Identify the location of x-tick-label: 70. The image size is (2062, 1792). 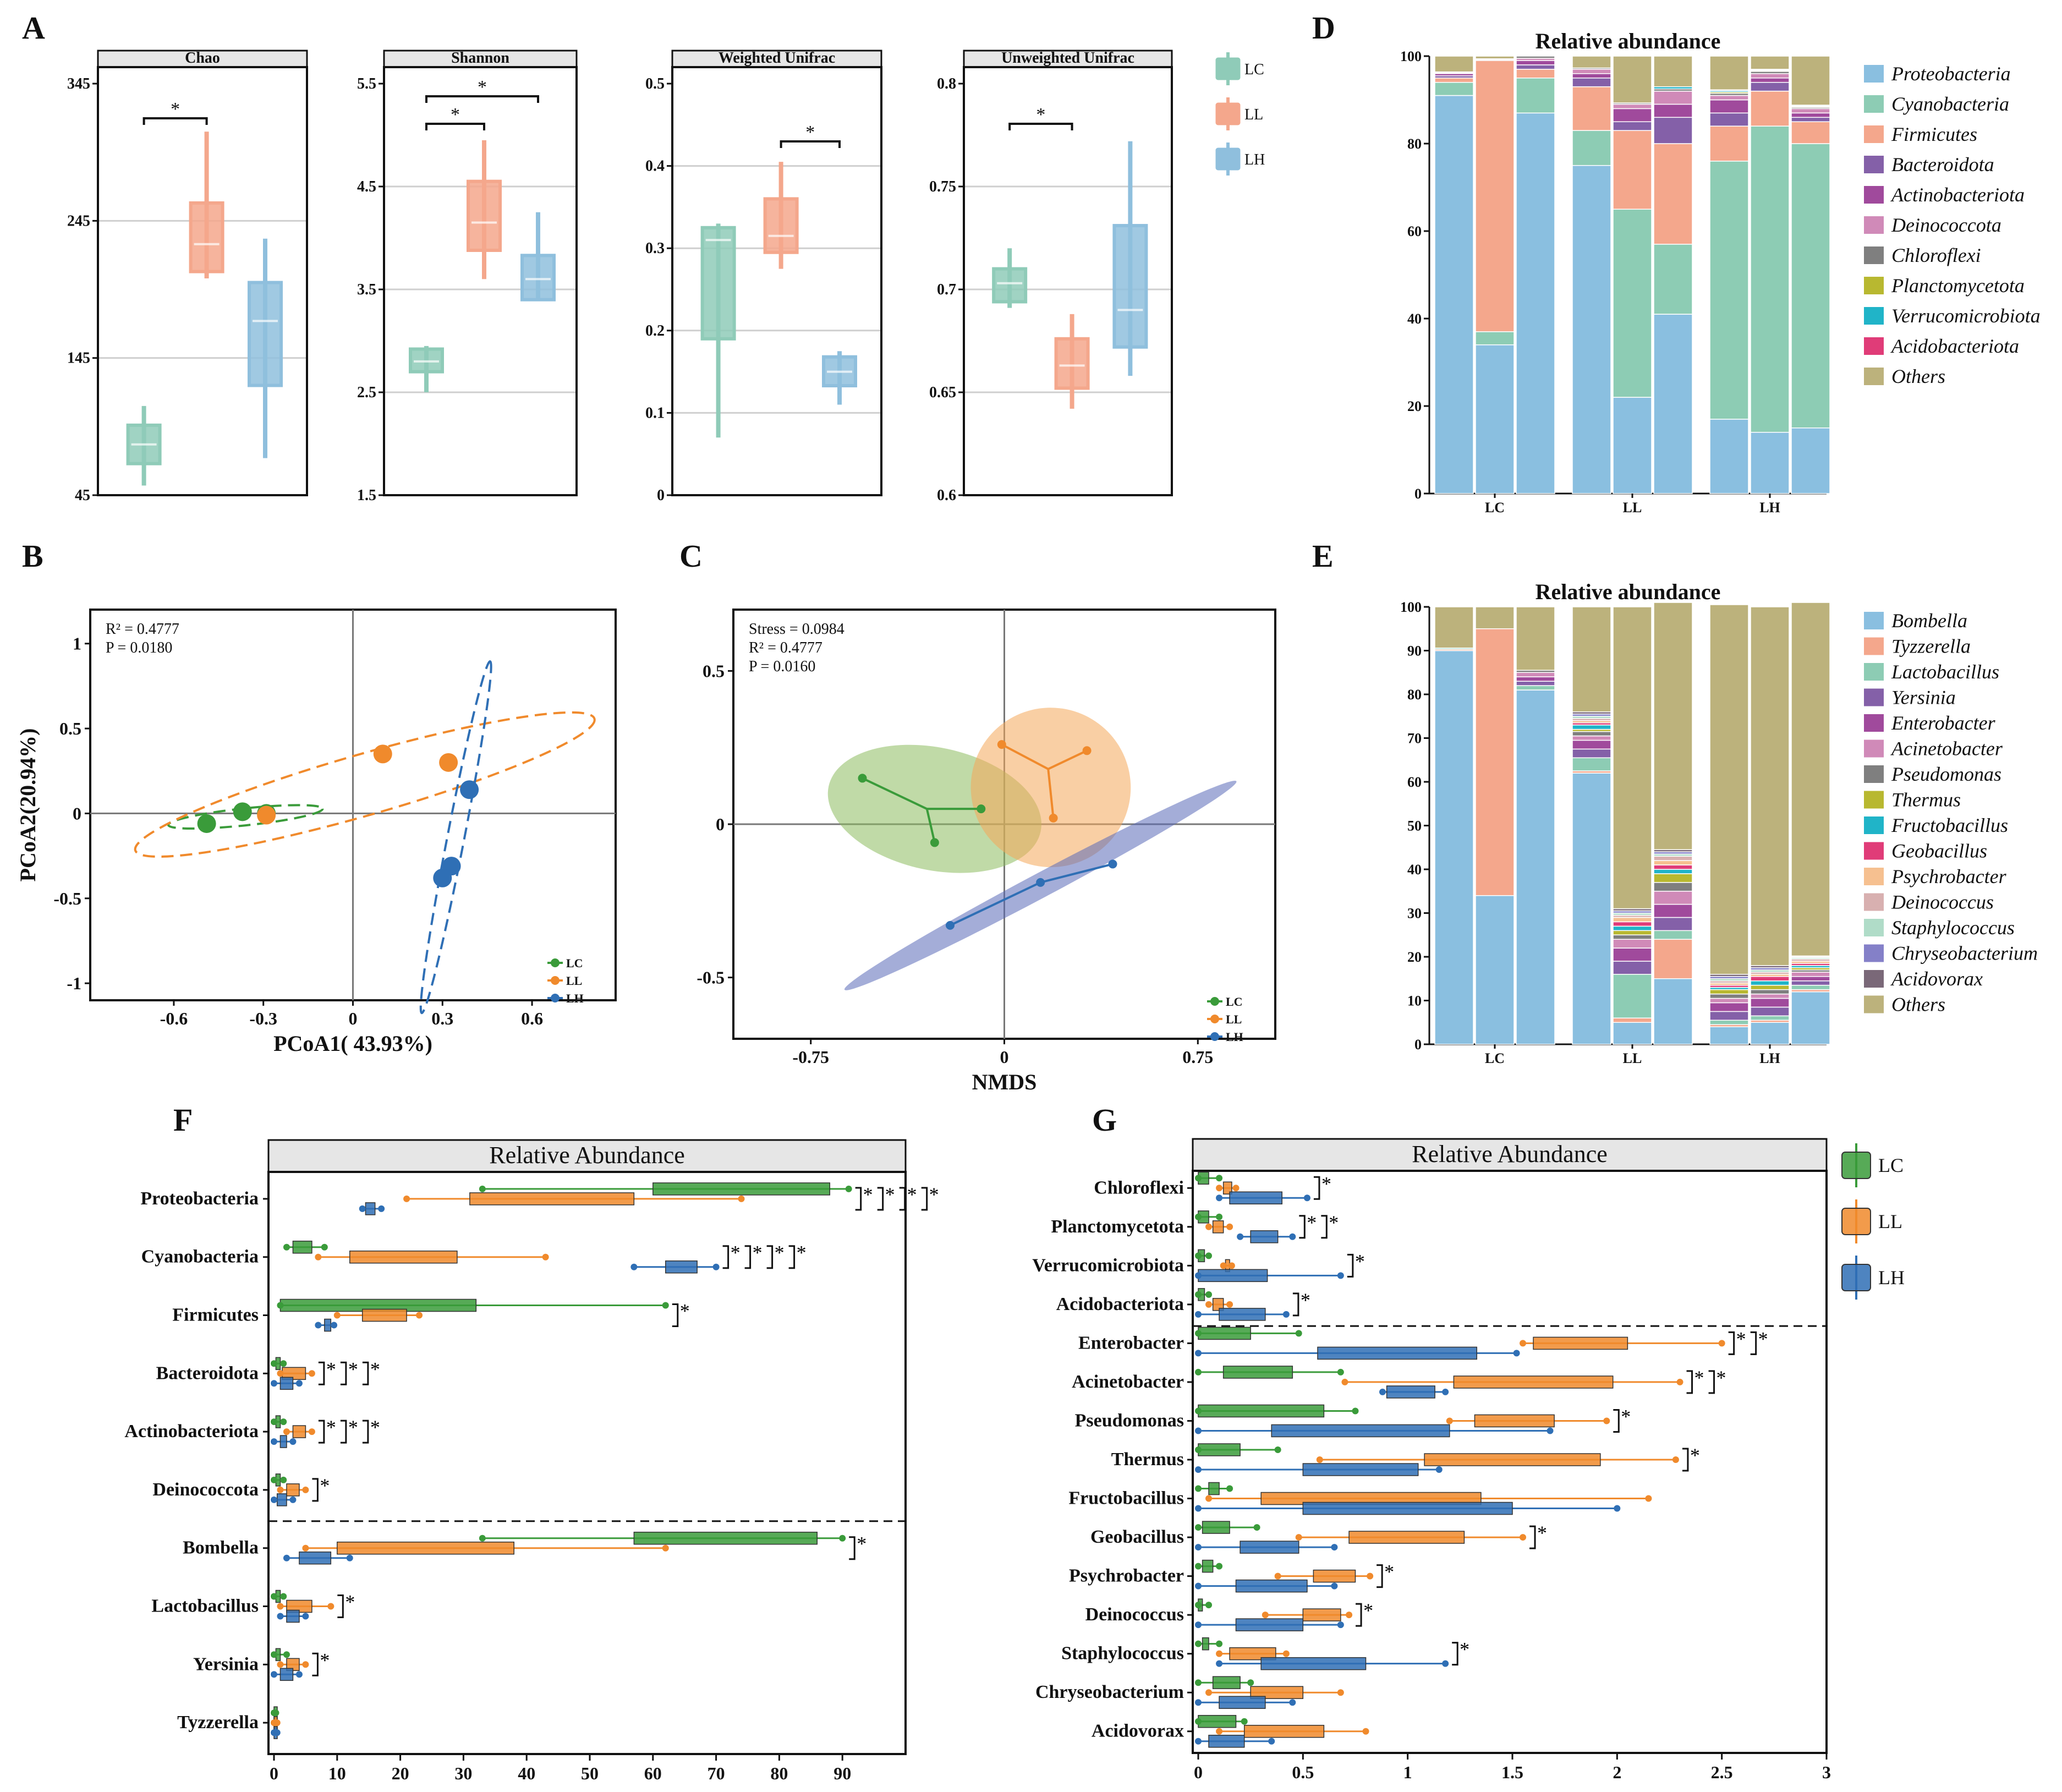
(716, 1773).